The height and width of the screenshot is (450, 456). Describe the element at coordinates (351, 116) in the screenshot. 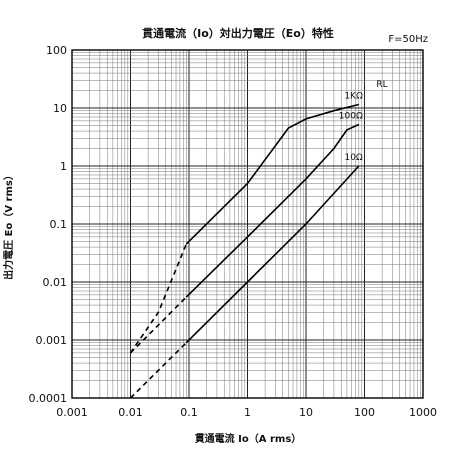

I see `series-label: 100Ω` at that location.